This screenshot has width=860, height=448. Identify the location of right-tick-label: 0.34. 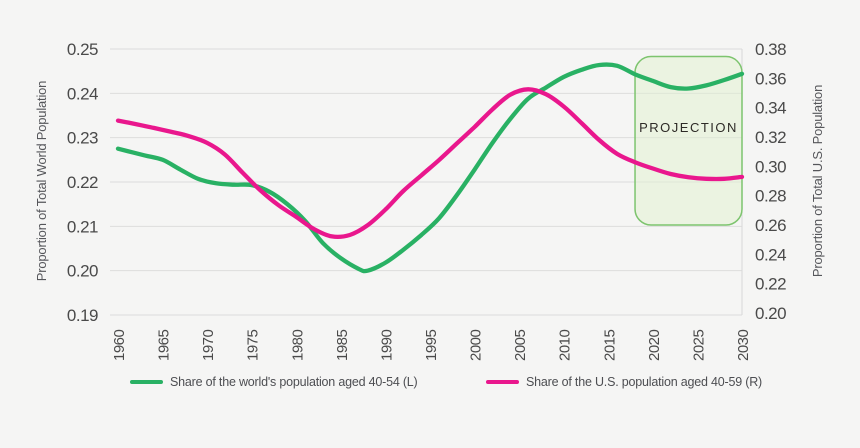
(770, 108).